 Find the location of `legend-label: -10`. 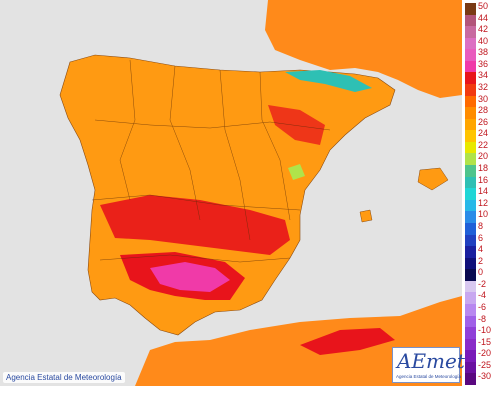

legend-label: -10 is located at coordinates (485, 330).